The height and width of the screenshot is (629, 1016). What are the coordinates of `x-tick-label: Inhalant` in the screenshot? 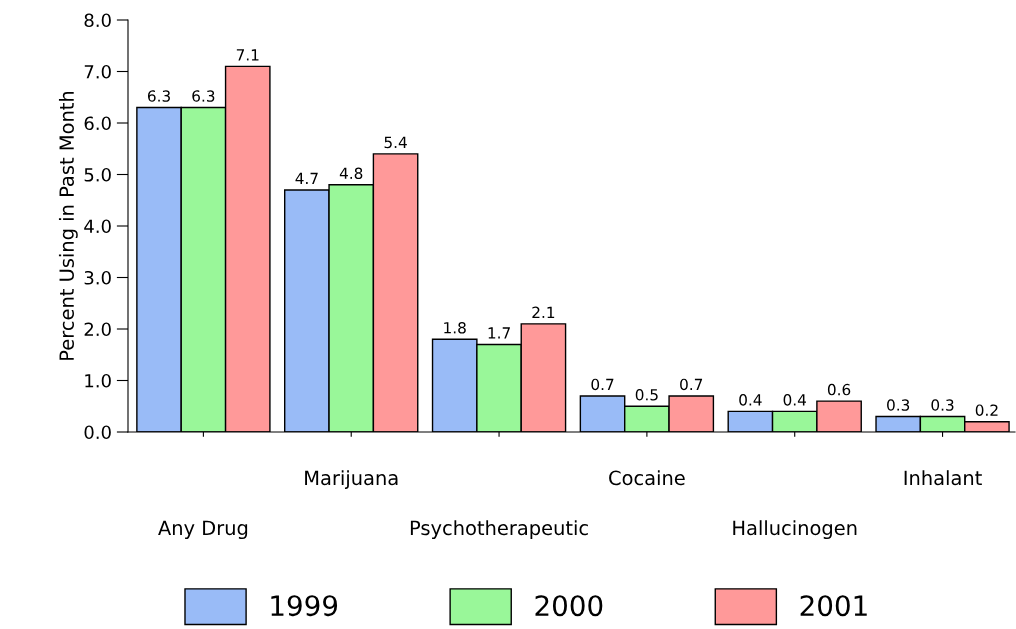 It's located at (943, 478).